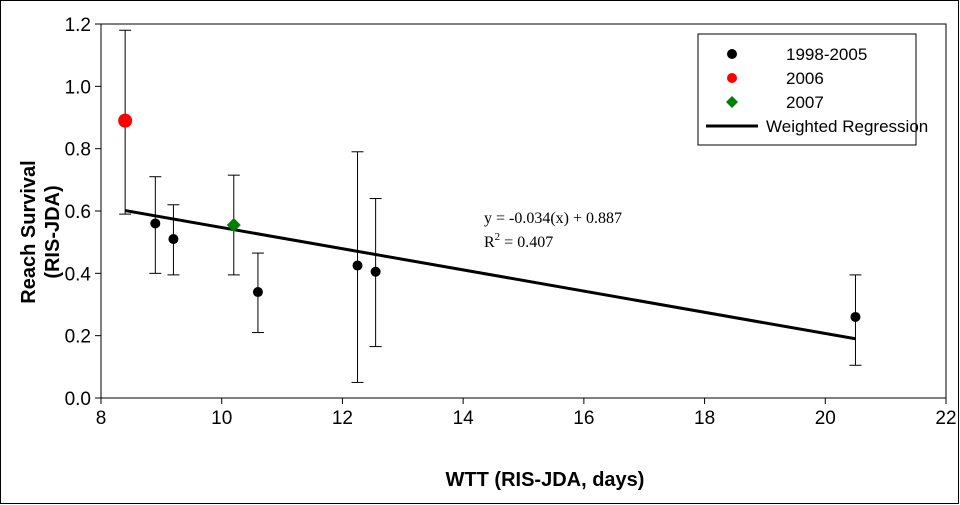 This screenshot has height=505, width=960. Describe the element at coordinates (775, 78) in the screenshot. I see `legend-item-2006: 2006` at that location.